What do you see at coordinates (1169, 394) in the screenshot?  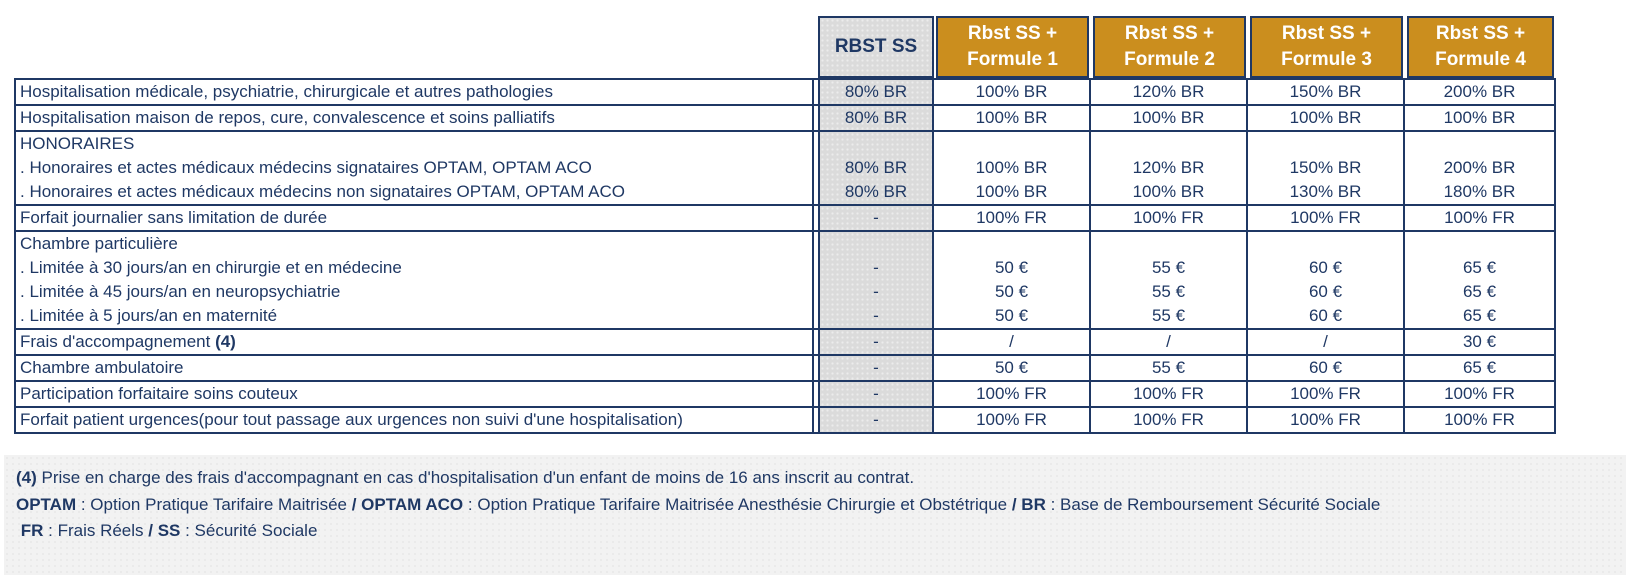 I see `formule-2-cell: 100% FR` at bounding box center [1169, 394].